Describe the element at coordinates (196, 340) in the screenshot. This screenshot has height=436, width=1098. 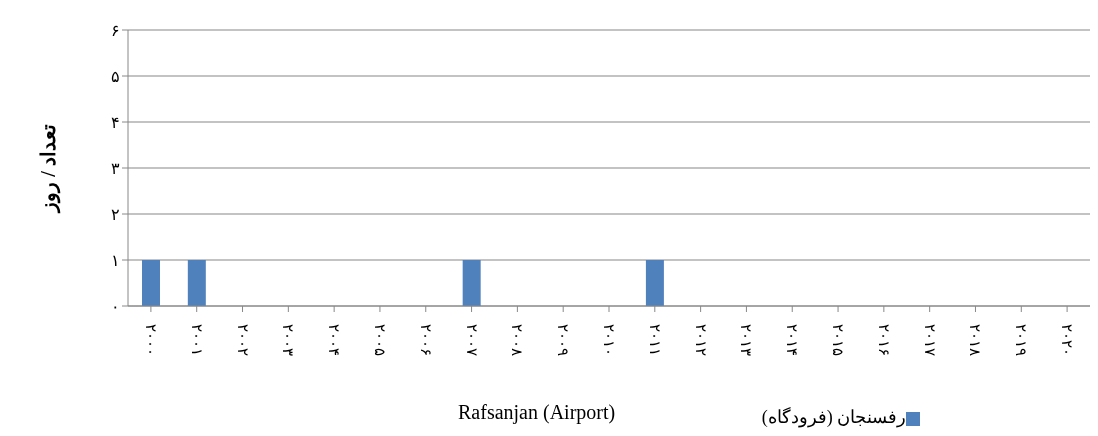
I see `x-tick-label: ۲۰۰۱` at that location.